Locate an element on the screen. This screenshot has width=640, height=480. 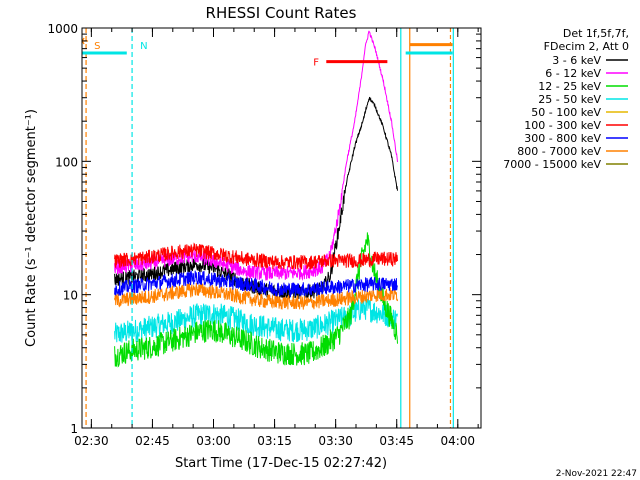
legend-header: FDecim 2, Att 0 is located at coordinates (586, 46).